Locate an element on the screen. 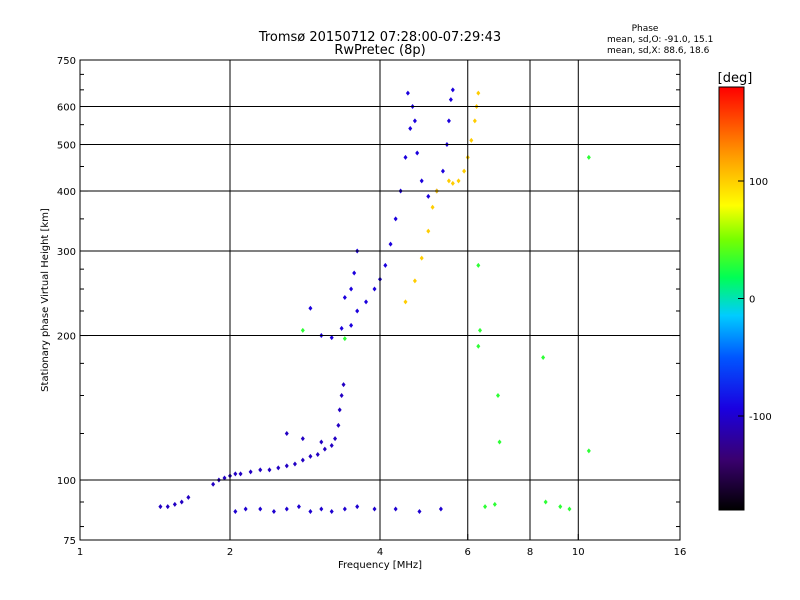  trace-f-layer-extraordinary-trace is located at coordinates (442, 197).